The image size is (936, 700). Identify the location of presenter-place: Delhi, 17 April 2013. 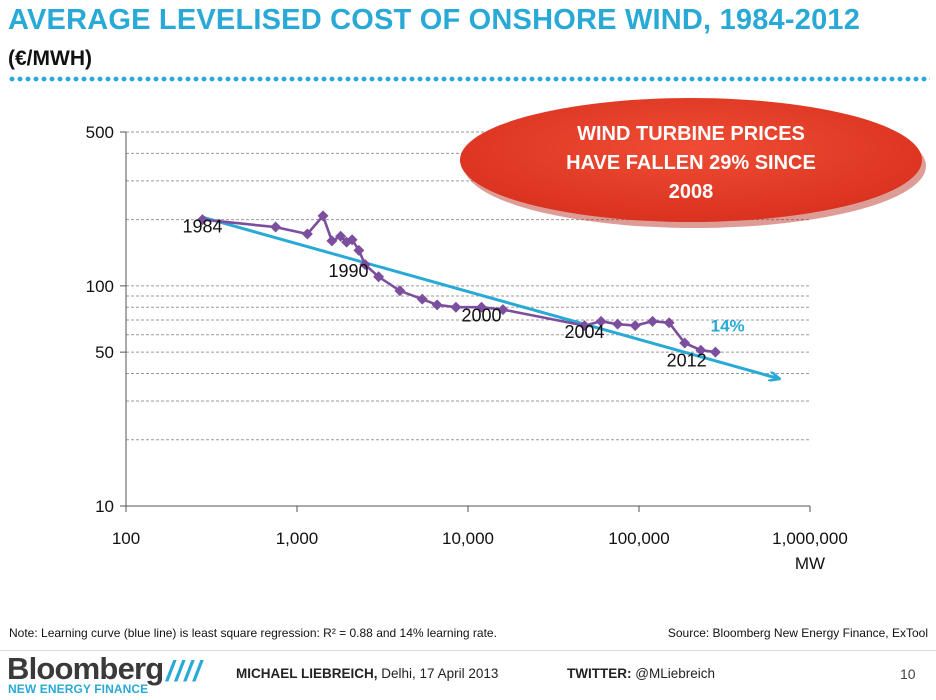
(440, 673).